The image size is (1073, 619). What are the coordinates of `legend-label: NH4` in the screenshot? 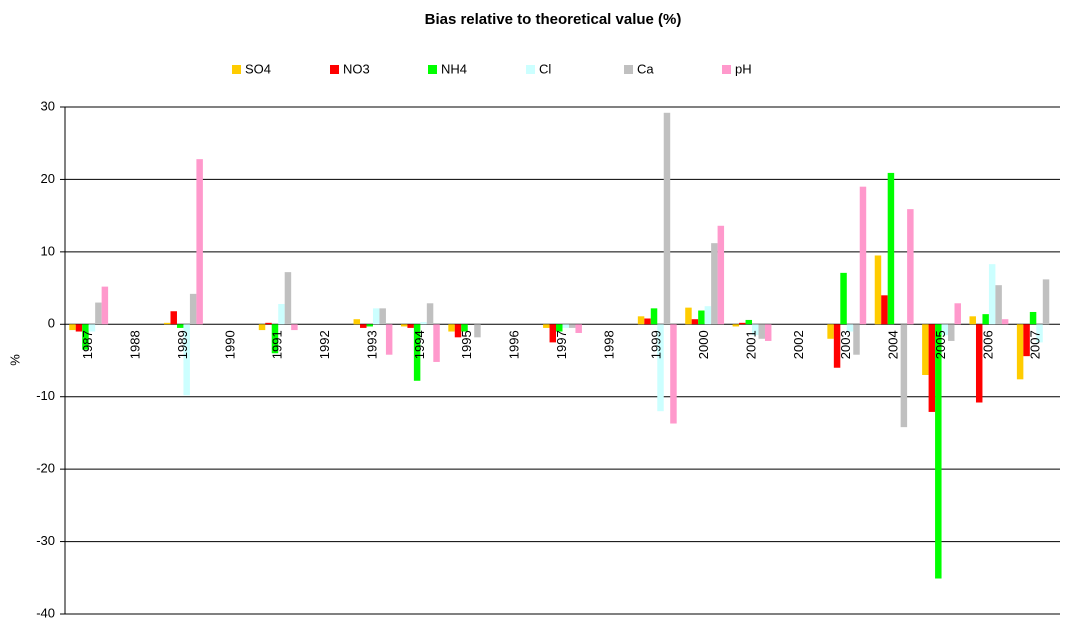 It's located at (454, 68).